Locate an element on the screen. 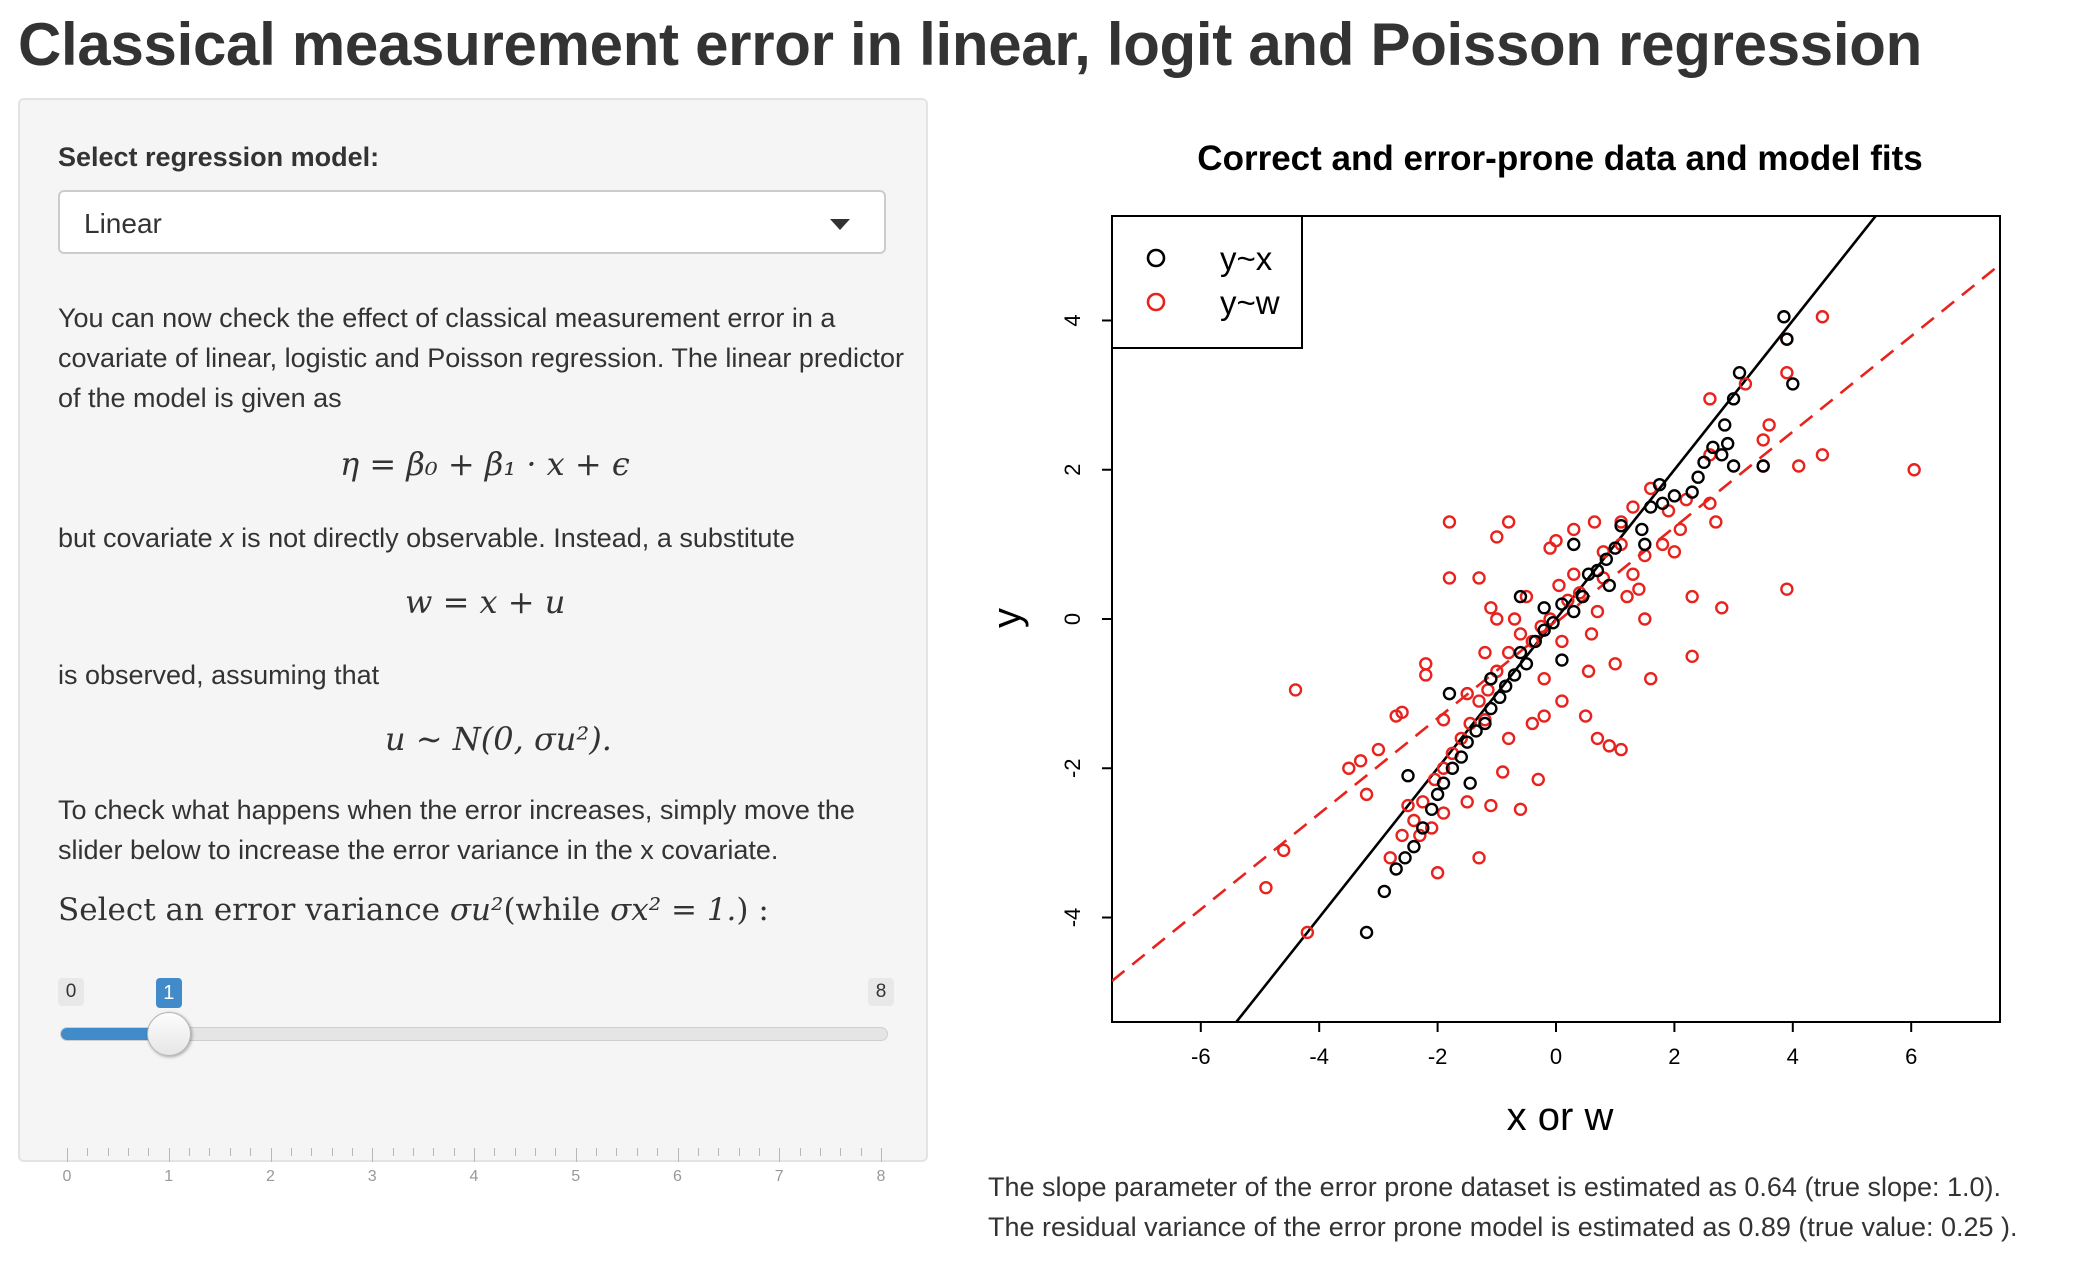 The height and width of the screenshot is (1266, 2076). y-tick-label: 4 is located at coordinates (1072, 320).